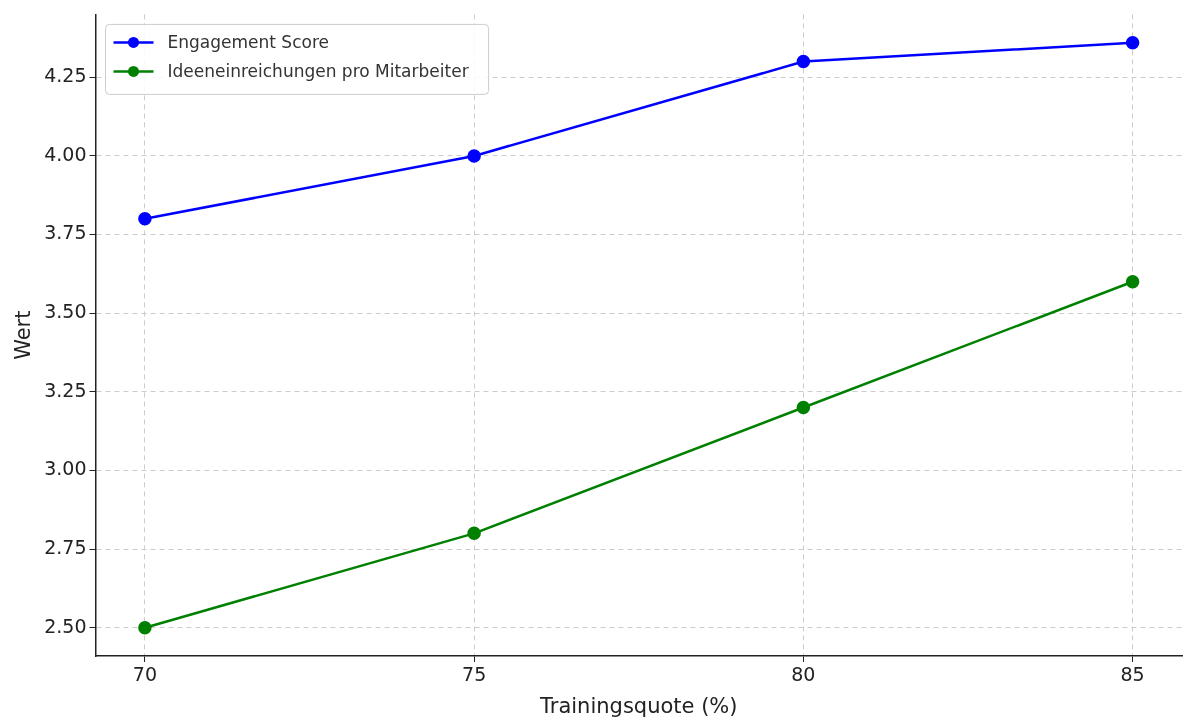 This screenshot has width=1190, height=726. I want to click on y-tick-label: 3.25, so click(65, 389).